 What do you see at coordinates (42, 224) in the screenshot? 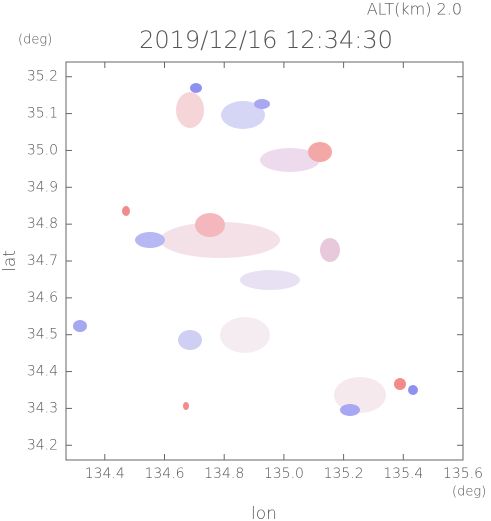
I see `y-tick-label: 34.8` at bounding box center [42, 224].